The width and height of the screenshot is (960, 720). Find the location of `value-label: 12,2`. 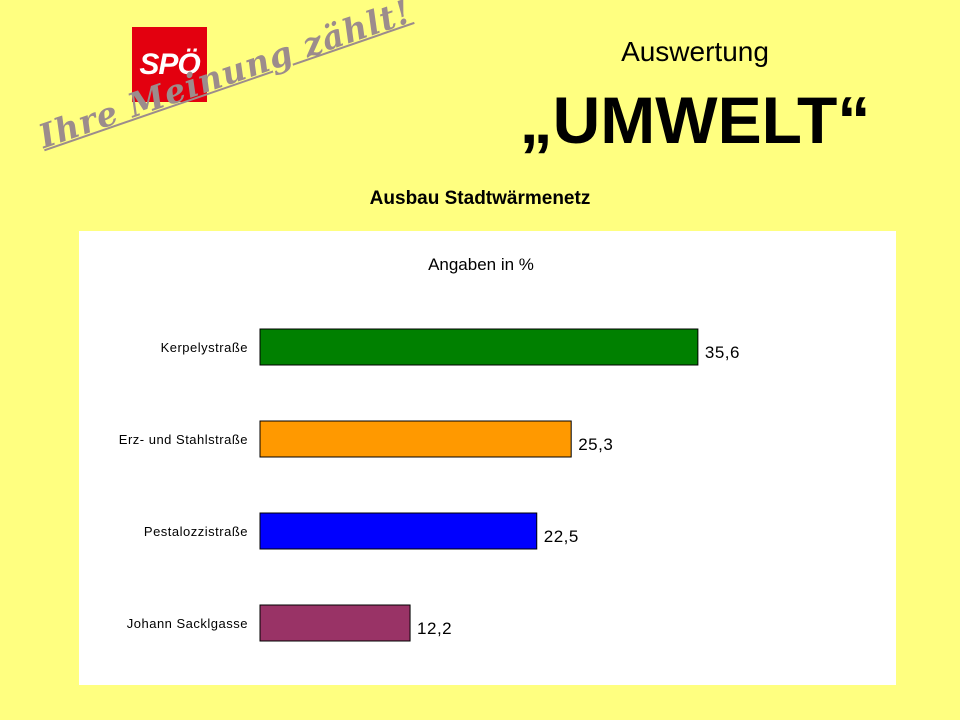

value-label: 12,2 is located at coordinates (434, 628).